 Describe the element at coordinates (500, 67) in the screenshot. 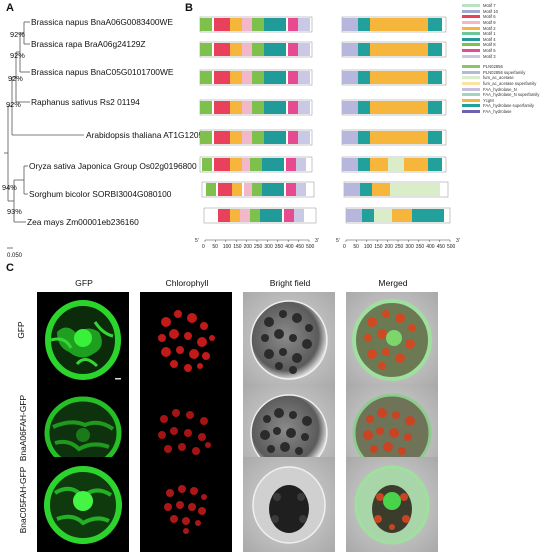

I see `legend-item: PLN02856` at that location.